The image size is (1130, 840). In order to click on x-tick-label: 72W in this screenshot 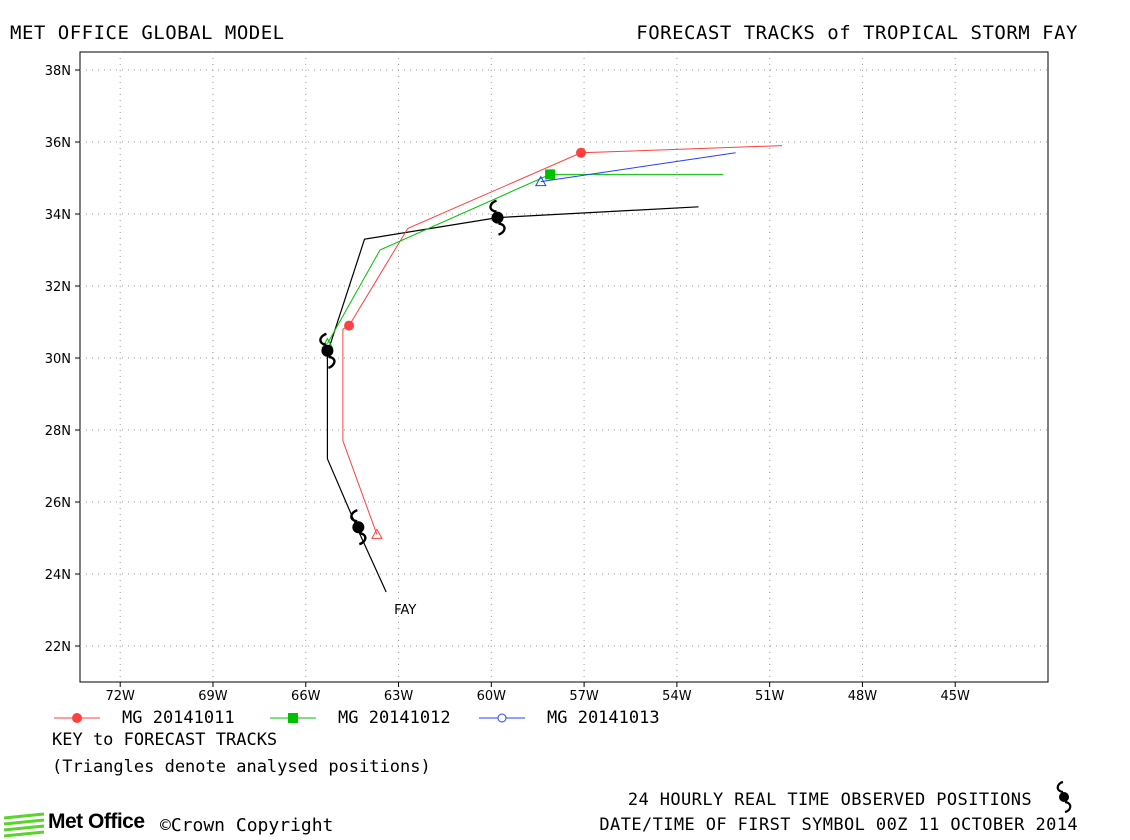, I will do `click(121, 694)`.